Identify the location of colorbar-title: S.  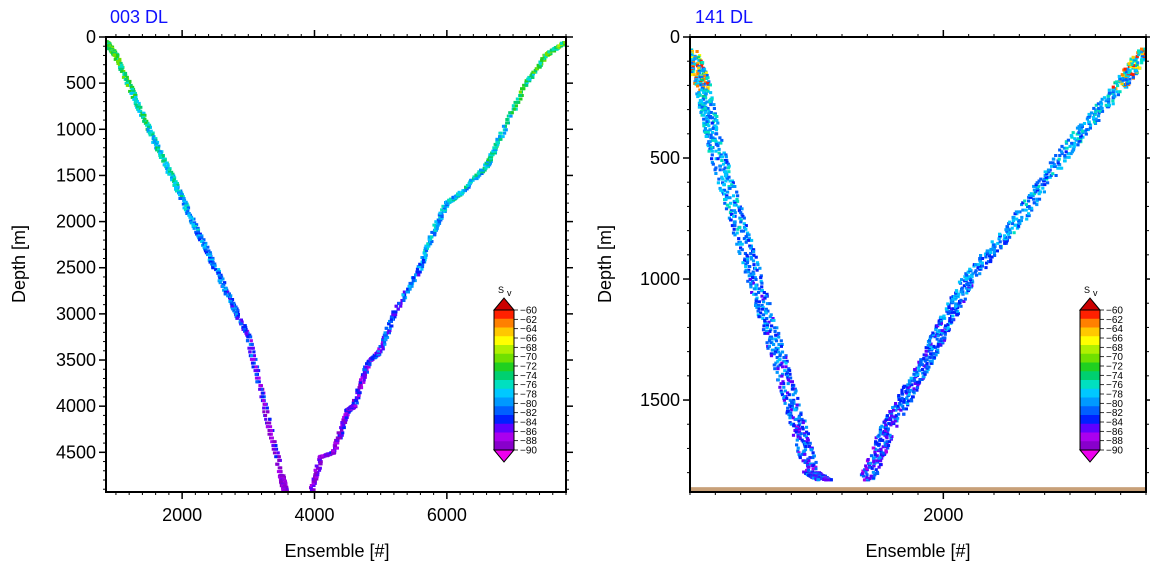
(1087, 290).